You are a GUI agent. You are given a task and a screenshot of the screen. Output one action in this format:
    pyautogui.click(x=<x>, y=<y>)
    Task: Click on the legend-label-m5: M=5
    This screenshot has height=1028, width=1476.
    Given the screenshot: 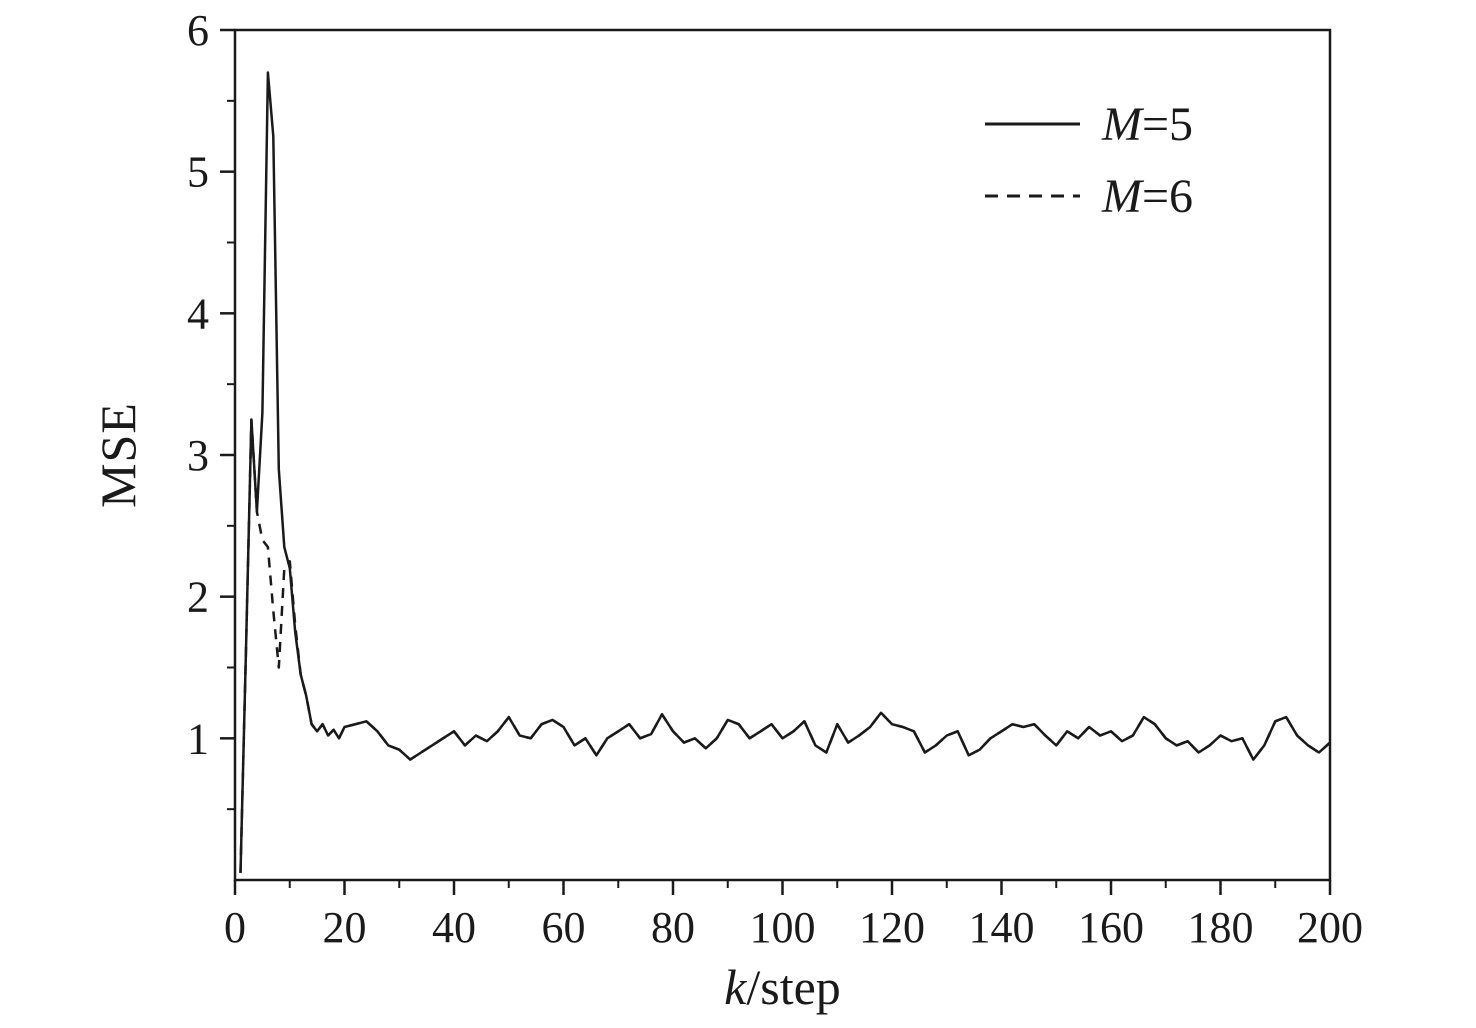 What is the action you would take?
    pyautogui.click(x=1147, y=124)
    